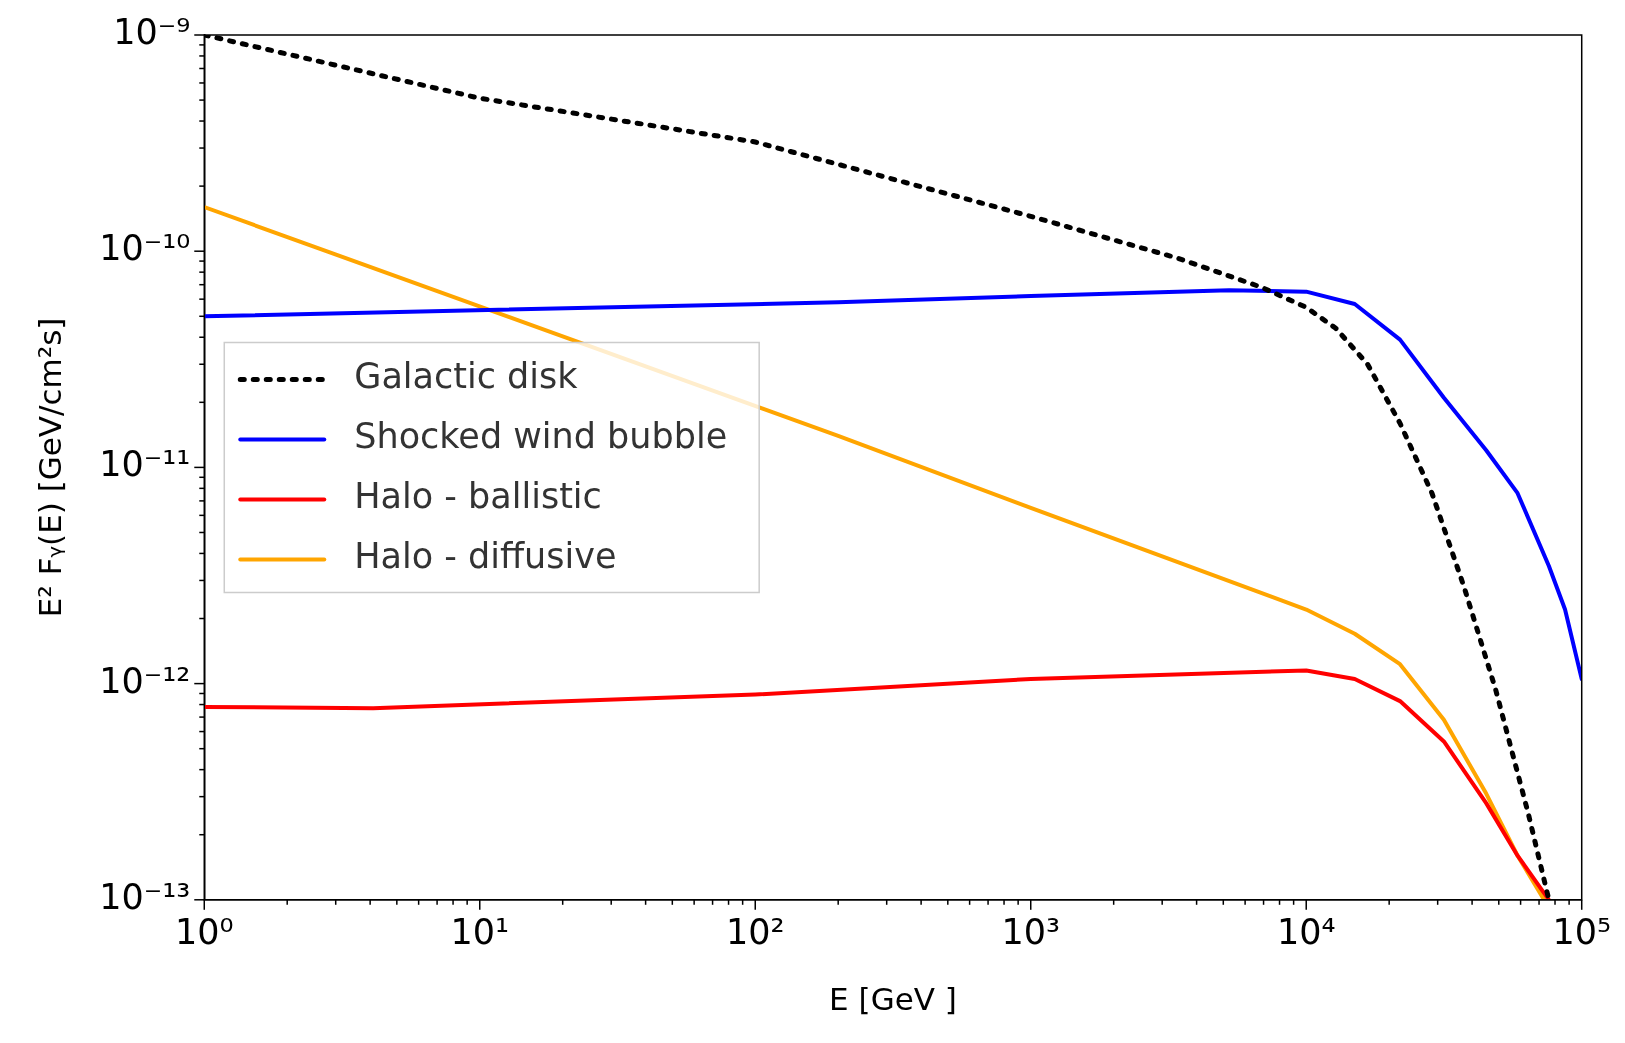 This screenshot has width=1625, height=1043. What do you see at coordinates (145, 248) in the screenshot?
I see `y-tick-label: 10⁻¹⁰` at bounding box center [145, 248].